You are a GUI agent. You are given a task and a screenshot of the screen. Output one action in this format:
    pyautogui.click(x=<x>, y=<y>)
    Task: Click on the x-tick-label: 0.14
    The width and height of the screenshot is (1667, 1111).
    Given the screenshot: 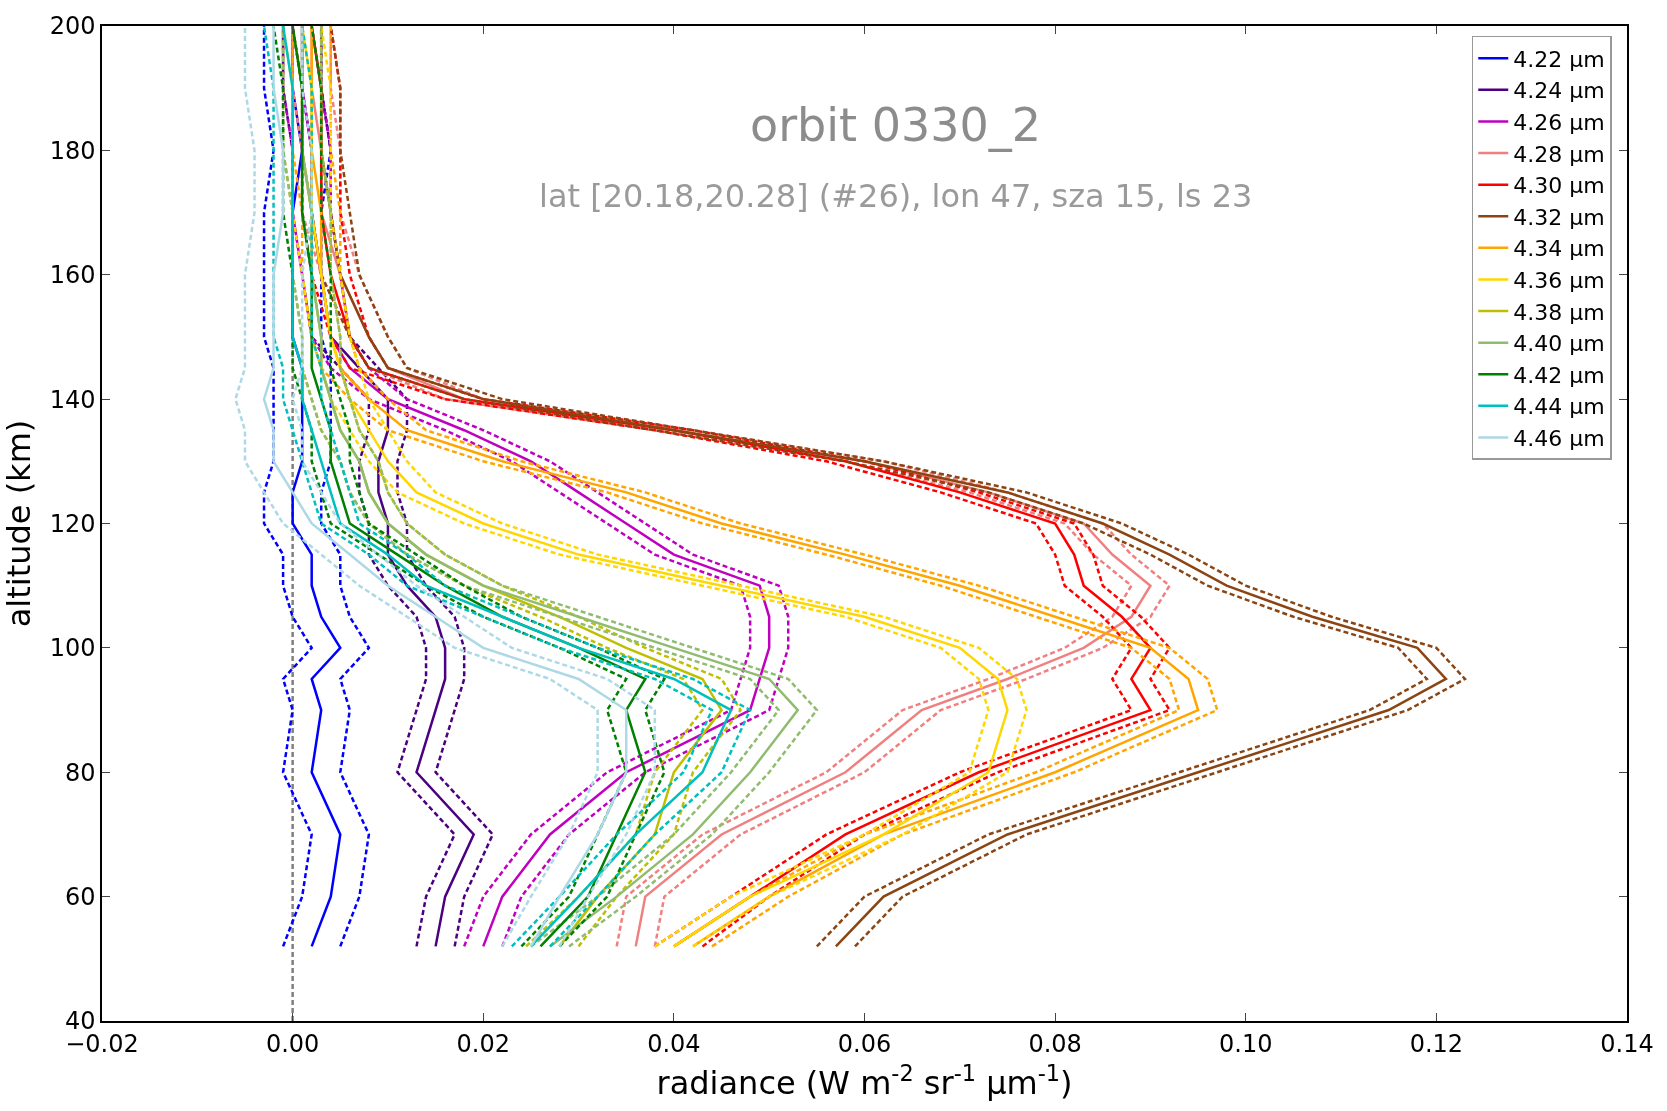 What is the action you would take?
    pyautogui.click(x=1627, y=1043)
    